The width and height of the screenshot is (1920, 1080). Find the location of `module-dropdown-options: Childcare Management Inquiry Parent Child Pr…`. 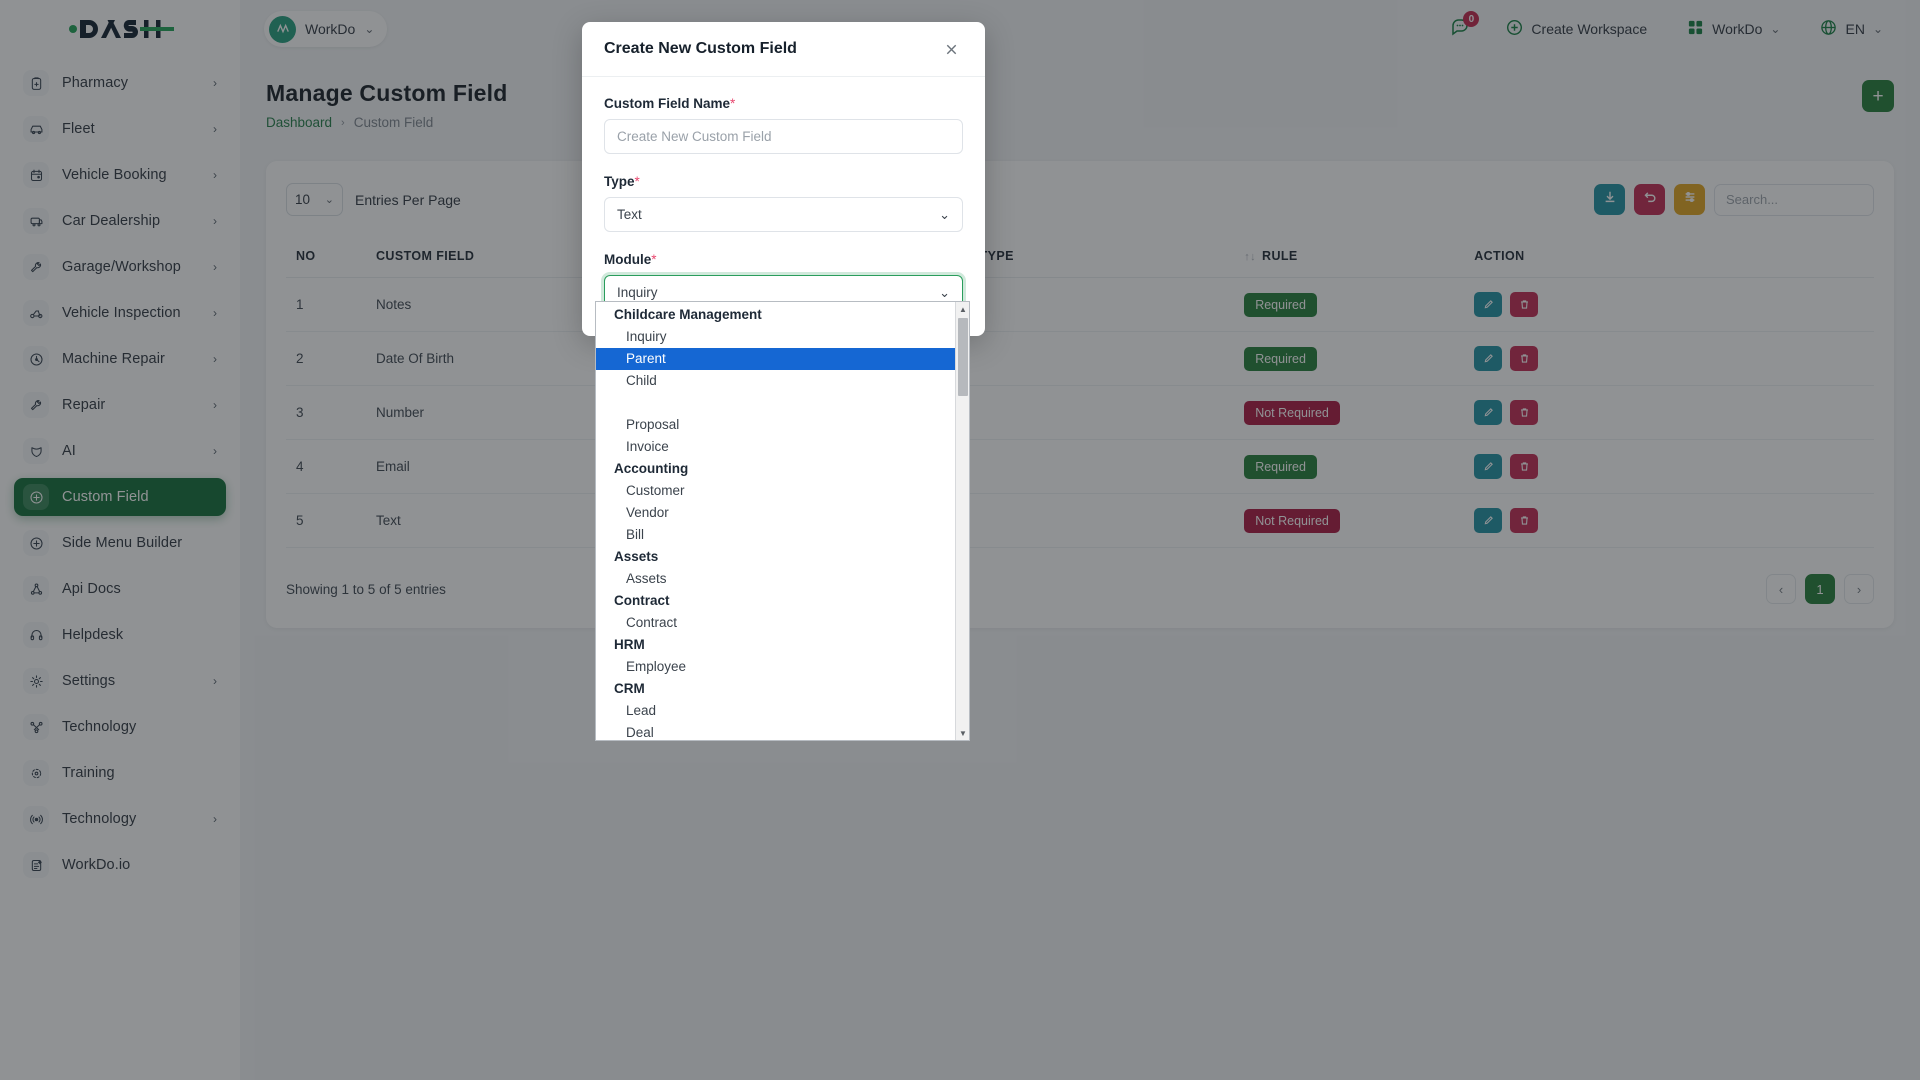

module-dropdown-options: Childcare Management Inquiry Parent Child Pr… is located at coordinates (775, 521).